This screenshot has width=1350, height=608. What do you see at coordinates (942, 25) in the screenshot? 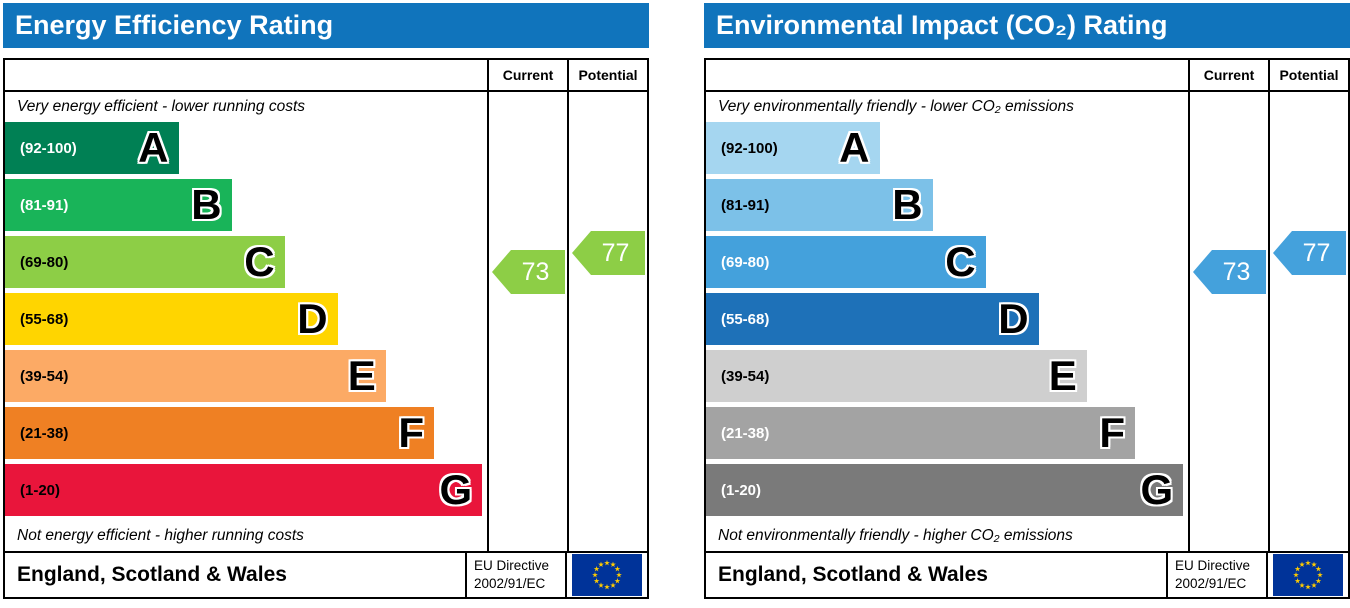
I see `co2-panel-title: Environmental Impact (CO₂) Rating` at bounding box center [942, 25].